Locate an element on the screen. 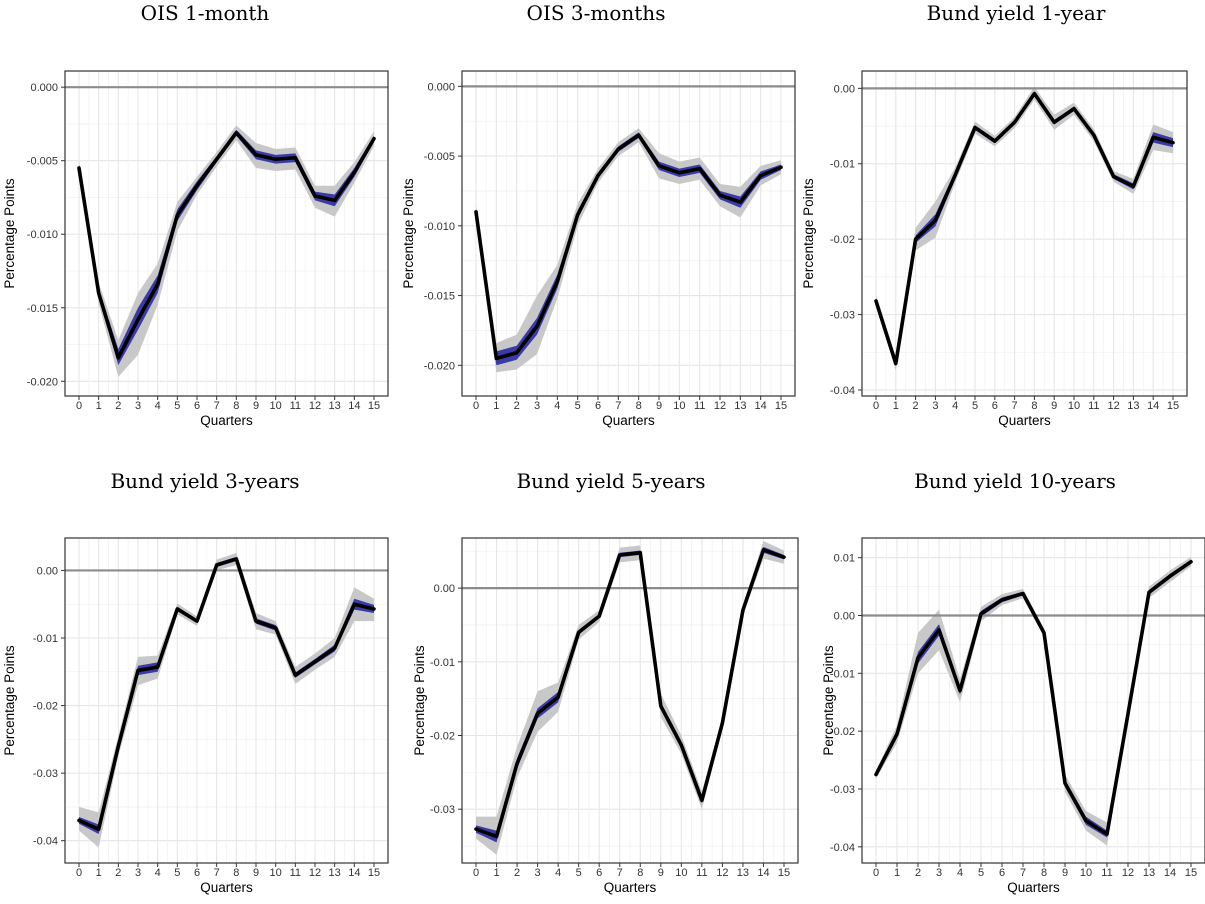 This screenshot has height=904, width=1205. y-tick-label: 0.01 is located at coordinates (844, 559).